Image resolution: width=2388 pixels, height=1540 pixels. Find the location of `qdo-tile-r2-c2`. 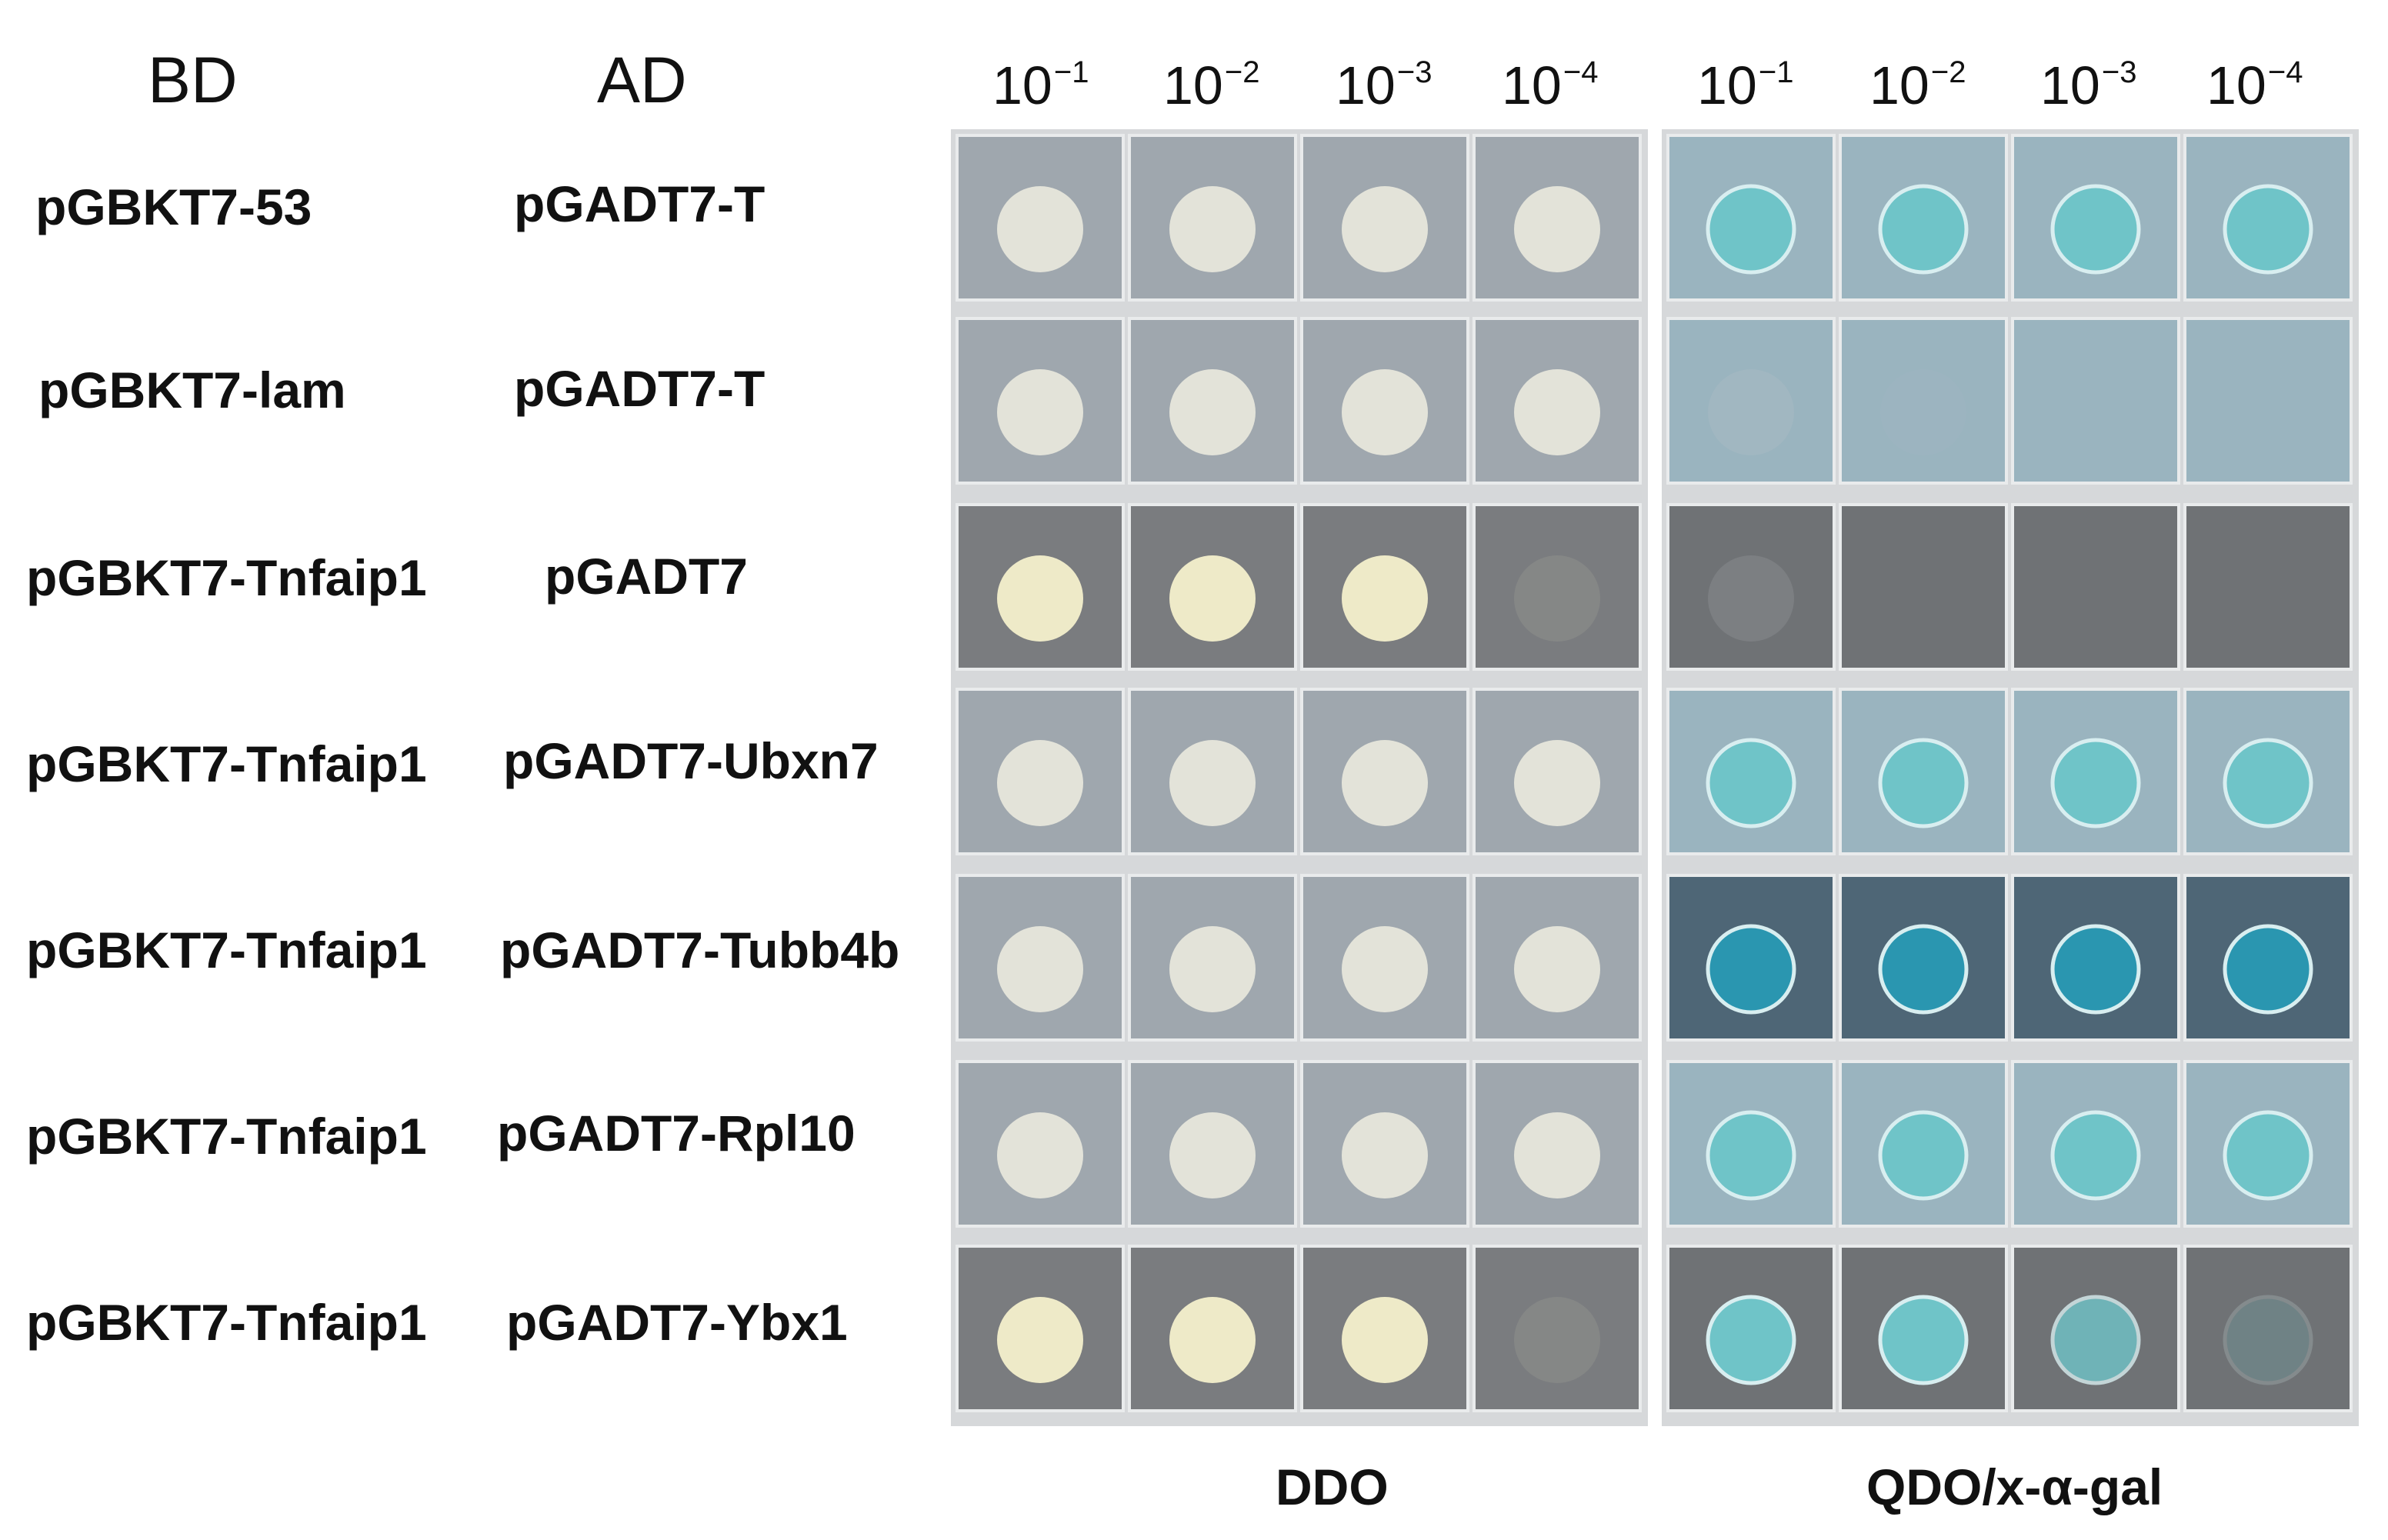

qdo-tile-r2-c2 is located at coordinates (1923, 401).